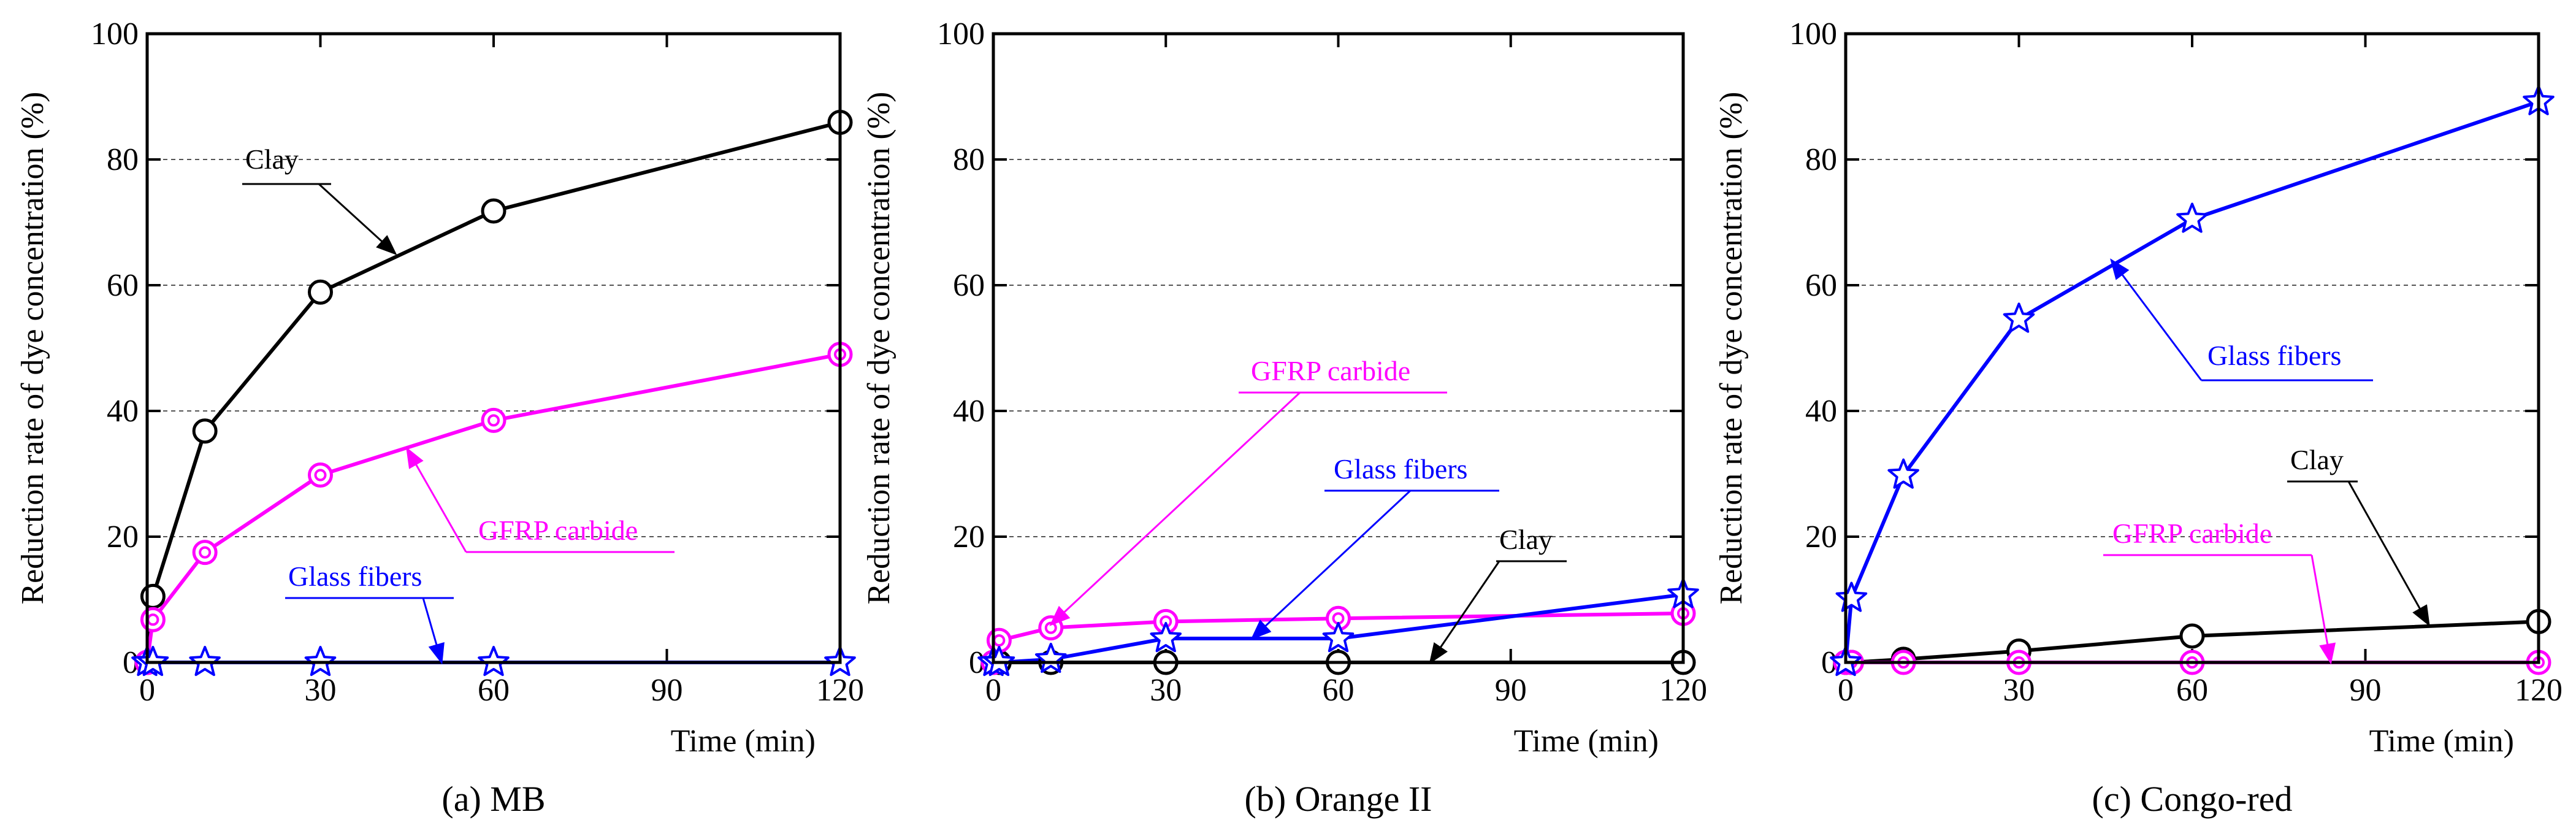  What do you see at coordinates (493, 799) in the screenshot?
I see `chart-caption: (a) MB` at bounding box center [493, 799].